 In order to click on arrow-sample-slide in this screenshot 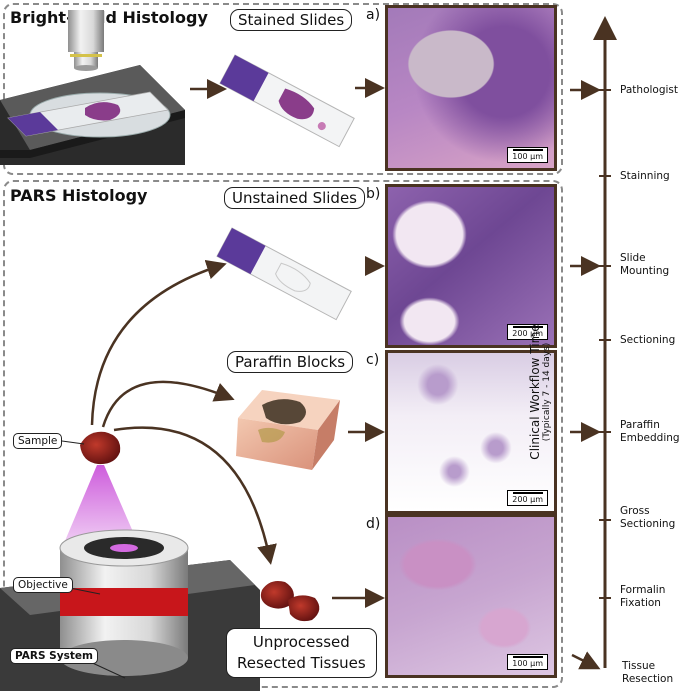, I will do `click(158, 342)`.